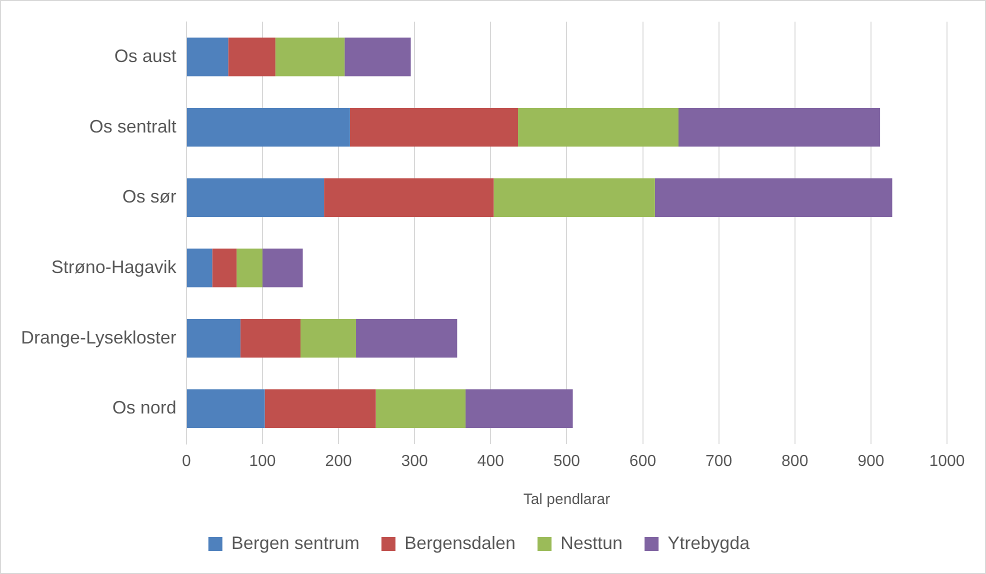 This screenshot has width=986, height=574. I want to click on x-tick-label: 500, so click(566, 461).